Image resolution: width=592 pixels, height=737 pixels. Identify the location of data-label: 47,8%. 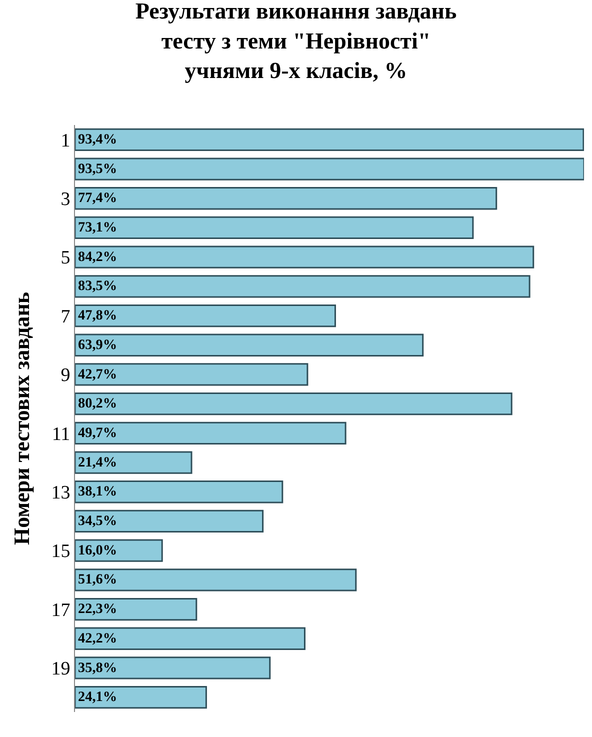
(97, 316).